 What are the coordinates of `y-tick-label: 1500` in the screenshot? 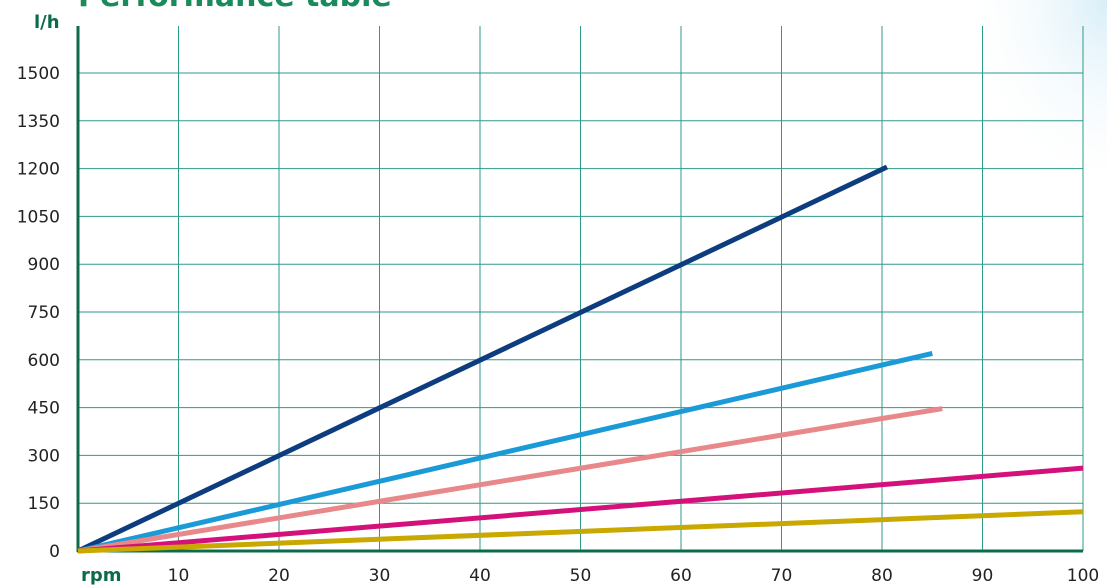 It's located at (38, 74).